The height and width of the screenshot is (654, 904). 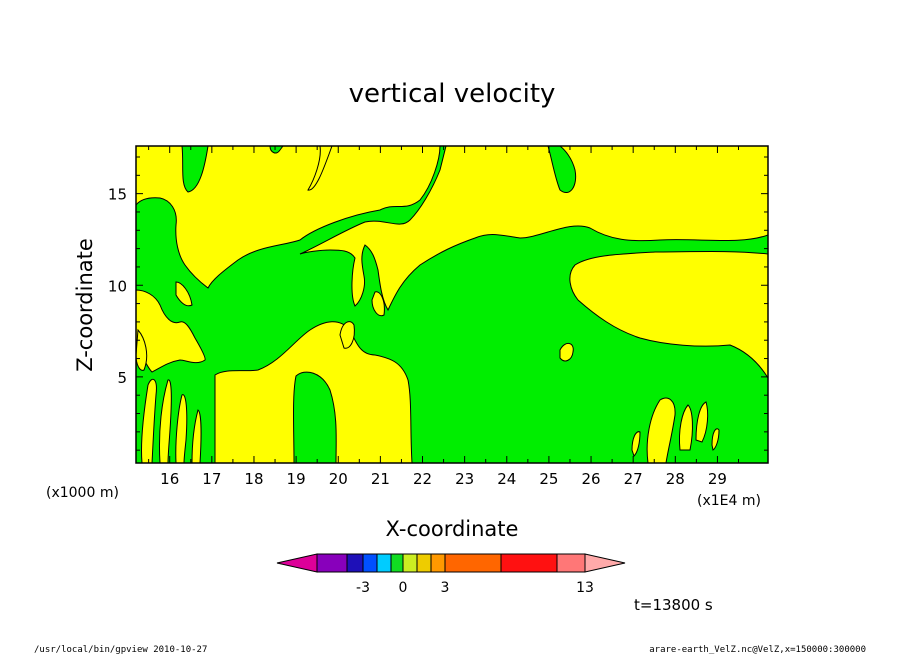 What do you see at coordinates (757, 649) in the screenshot?
I see `footer-right: arare-earth_VelZ.nc@VelZ,x=150000:300000` at bounding box center [757, 649].